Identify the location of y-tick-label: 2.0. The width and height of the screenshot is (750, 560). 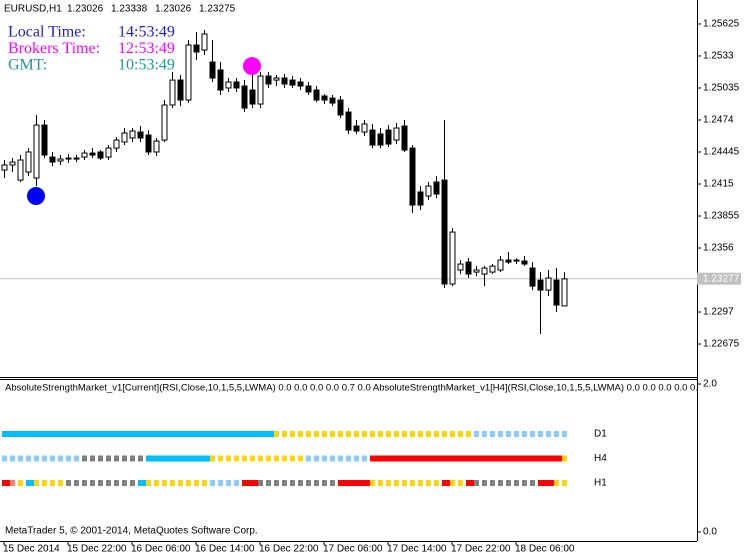
(710, 384).